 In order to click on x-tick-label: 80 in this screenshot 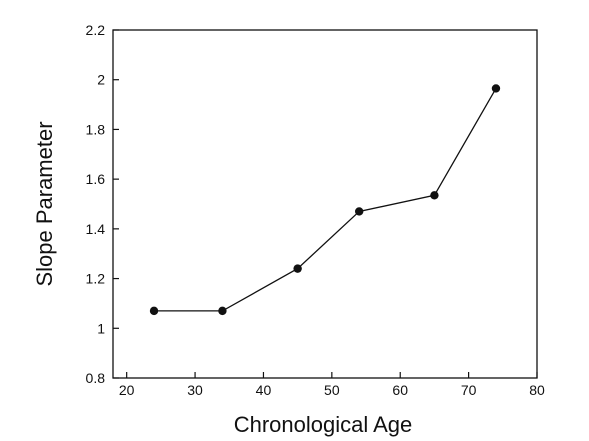, I will do `click(537, 390)`.